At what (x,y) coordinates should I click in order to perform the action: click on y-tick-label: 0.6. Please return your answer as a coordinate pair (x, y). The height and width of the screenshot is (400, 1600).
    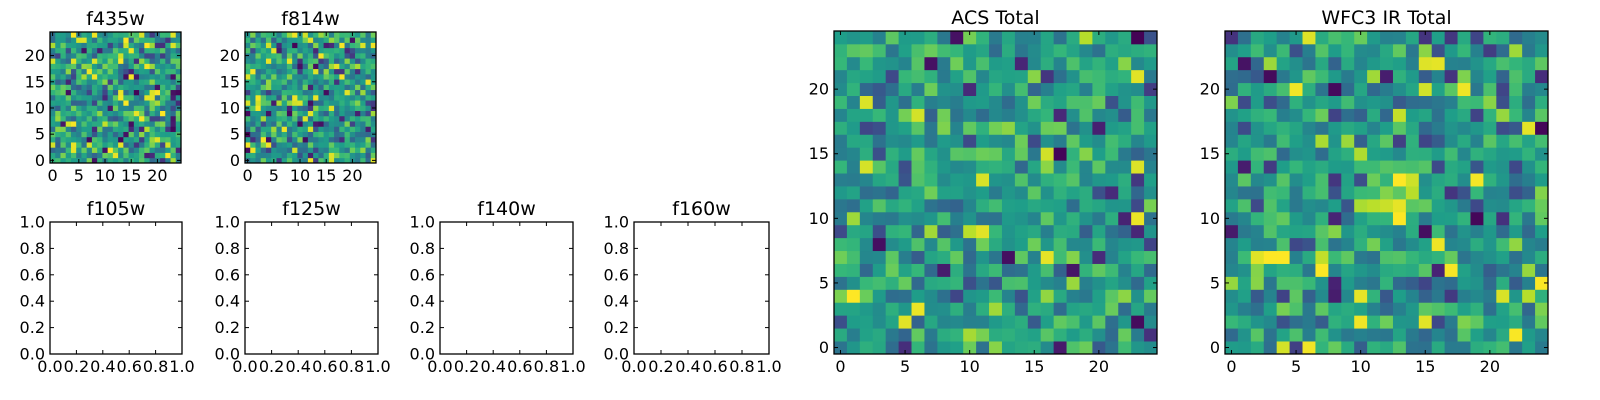
    Looking at the image, I should click on (32, 274).